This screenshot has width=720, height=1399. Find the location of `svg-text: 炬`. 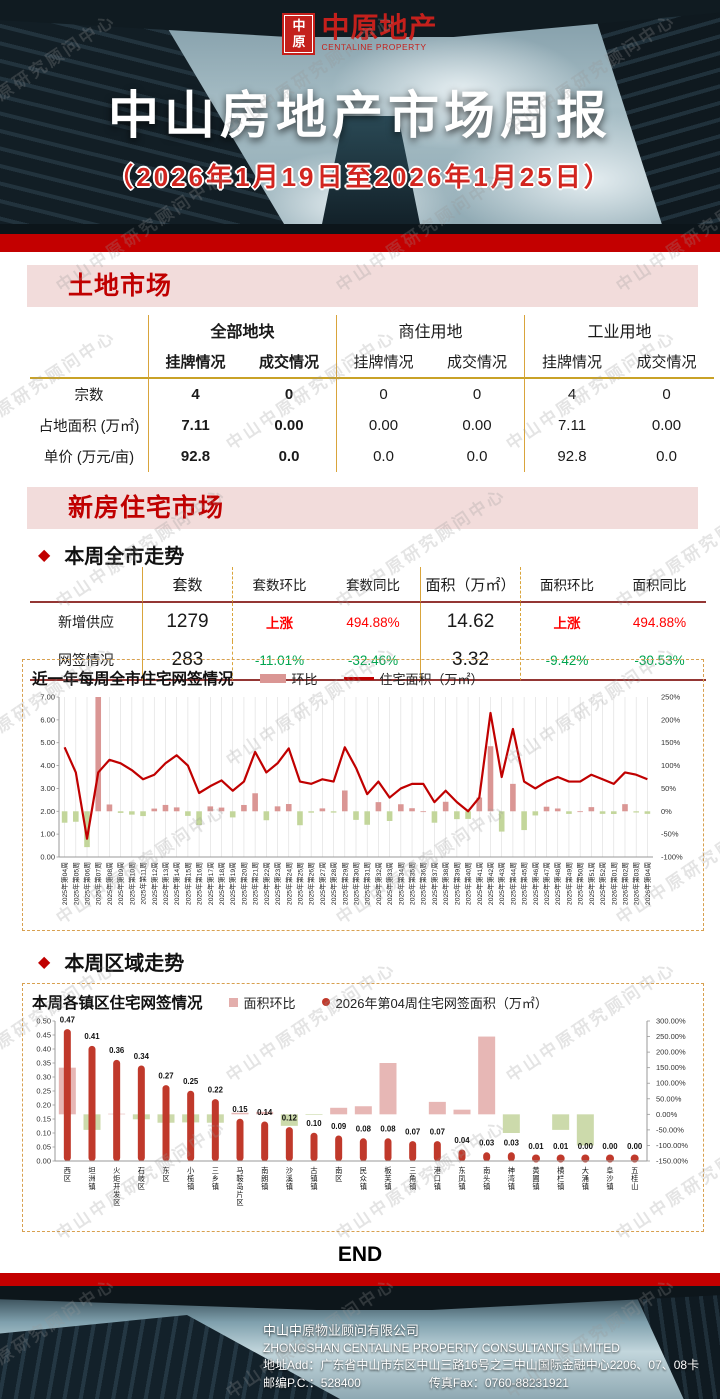

svg-text: 炬 is located at coordinates (116, 1178).